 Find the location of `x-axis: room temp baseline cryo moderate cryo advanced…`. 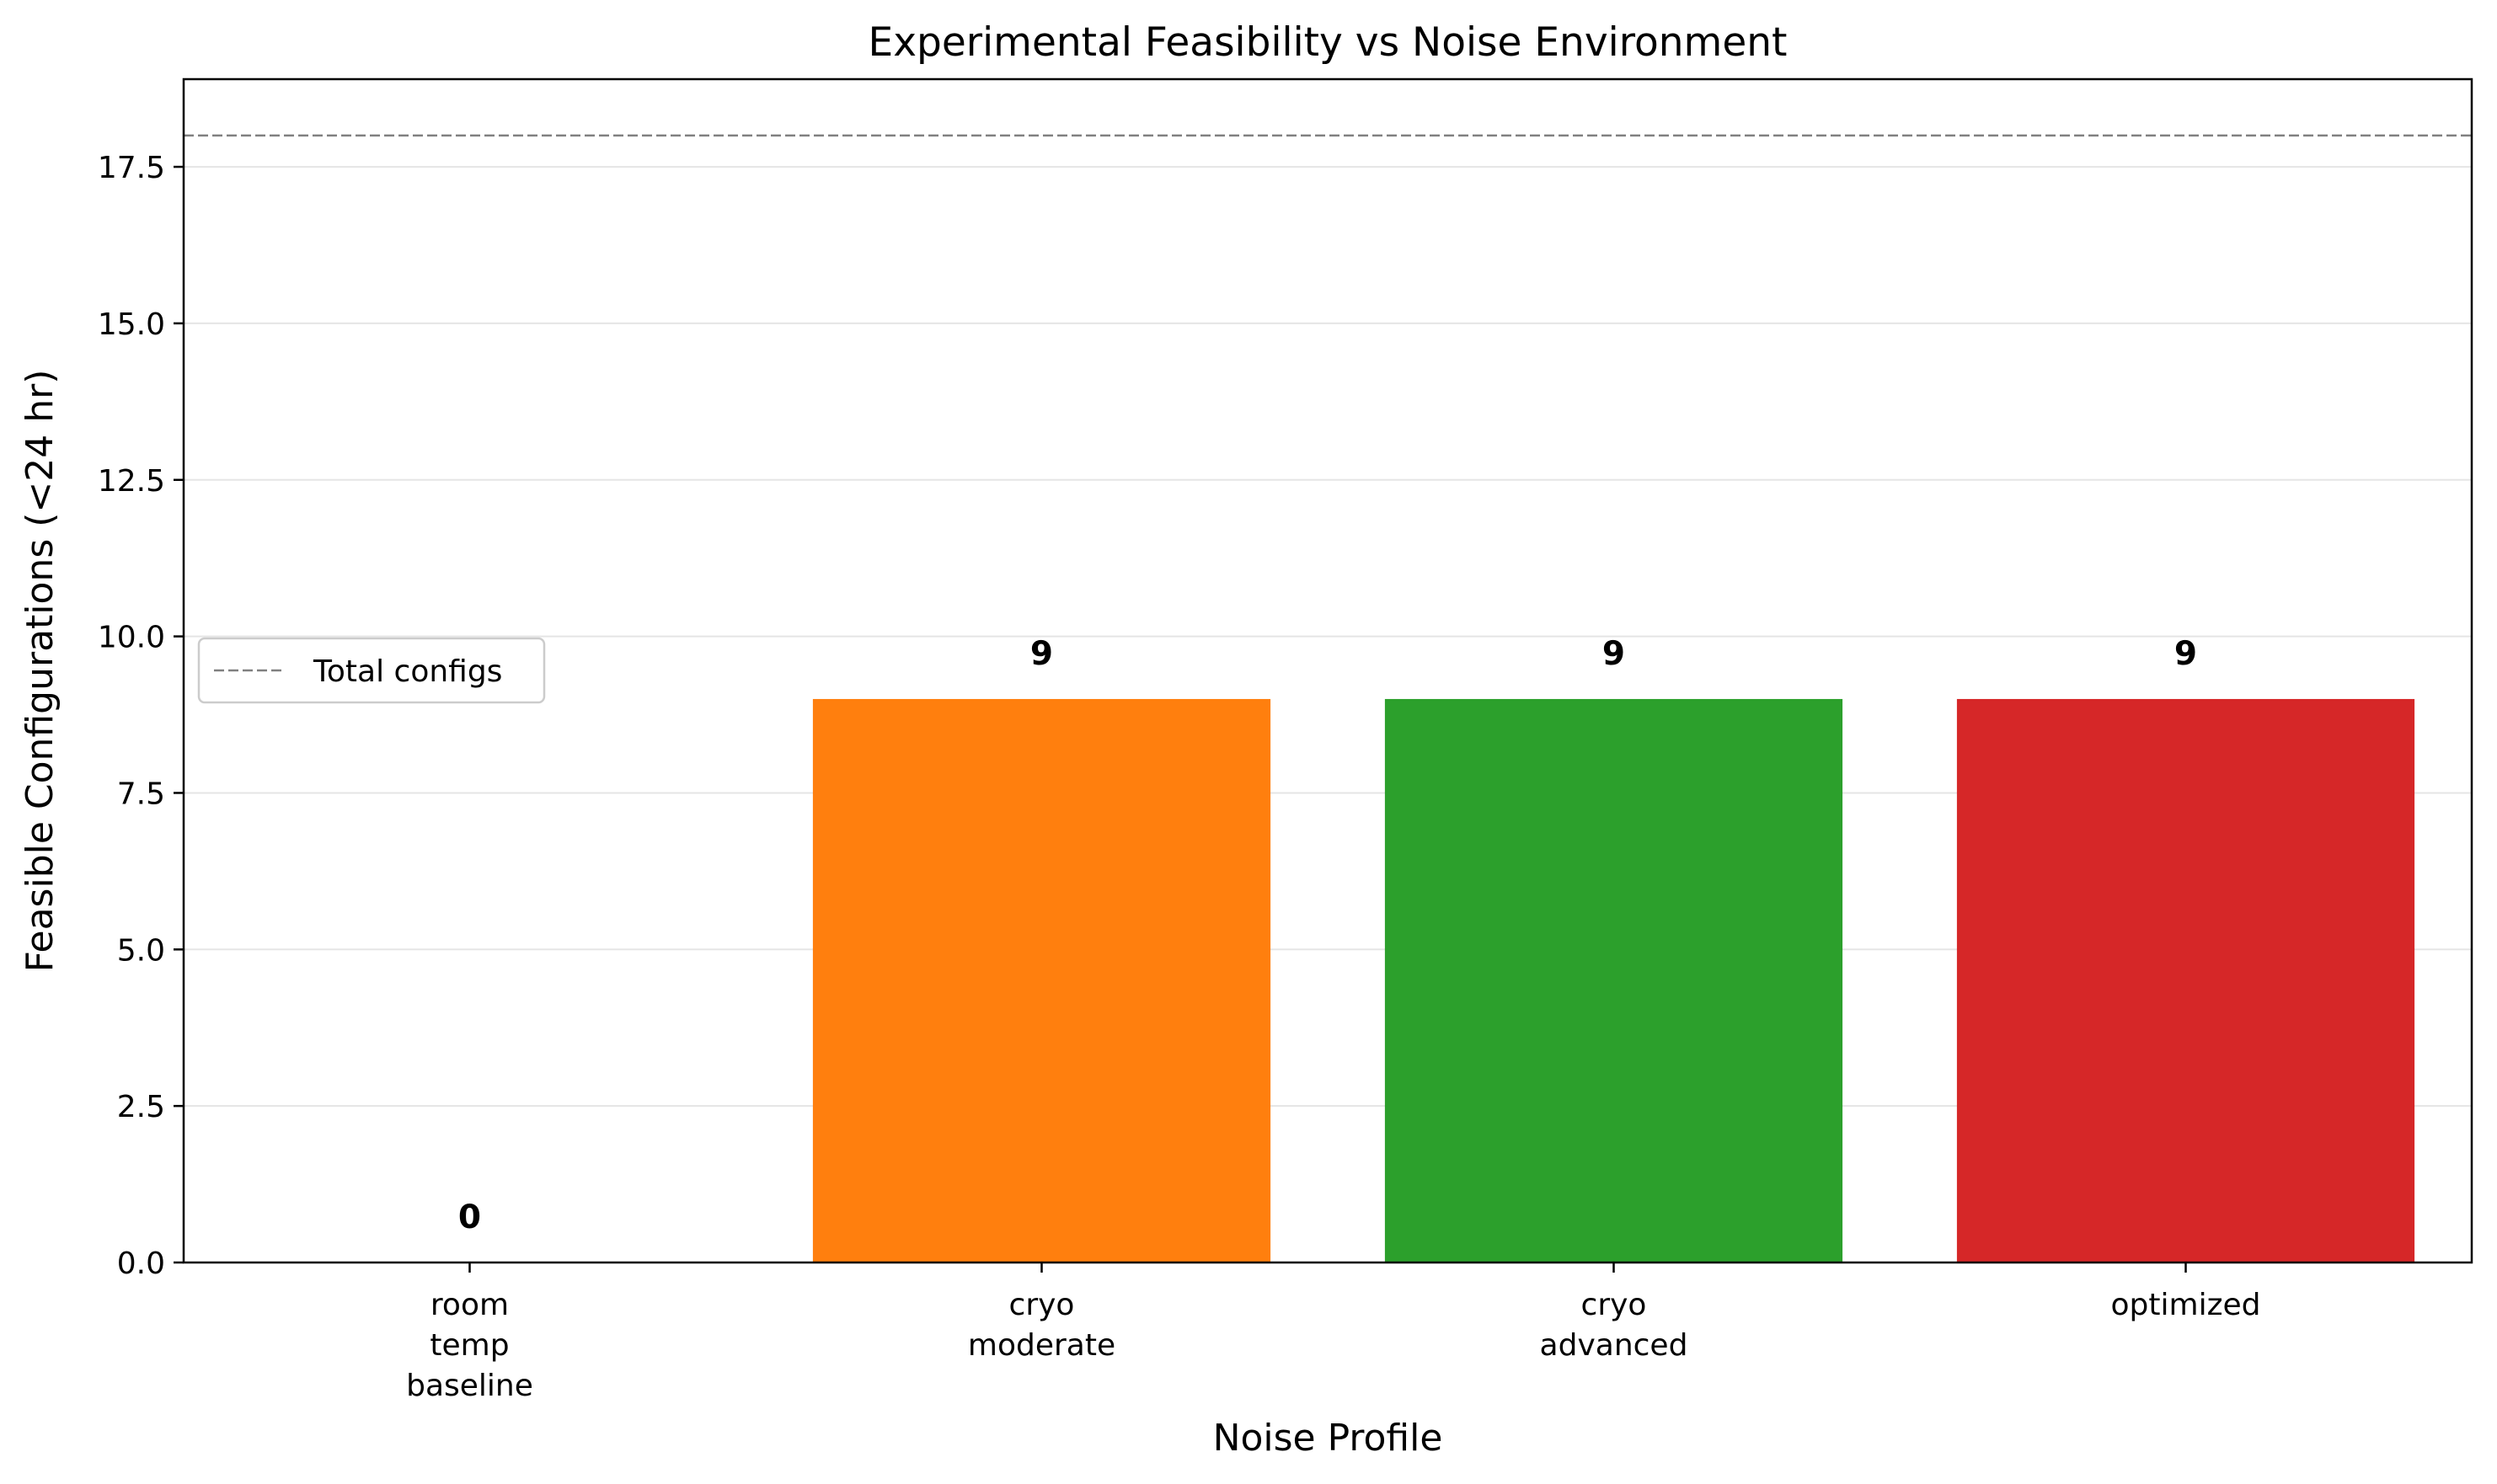

x-axis: room temp baseline cryo moderate cryo advanced… is located at coordinates (1333, 1332).